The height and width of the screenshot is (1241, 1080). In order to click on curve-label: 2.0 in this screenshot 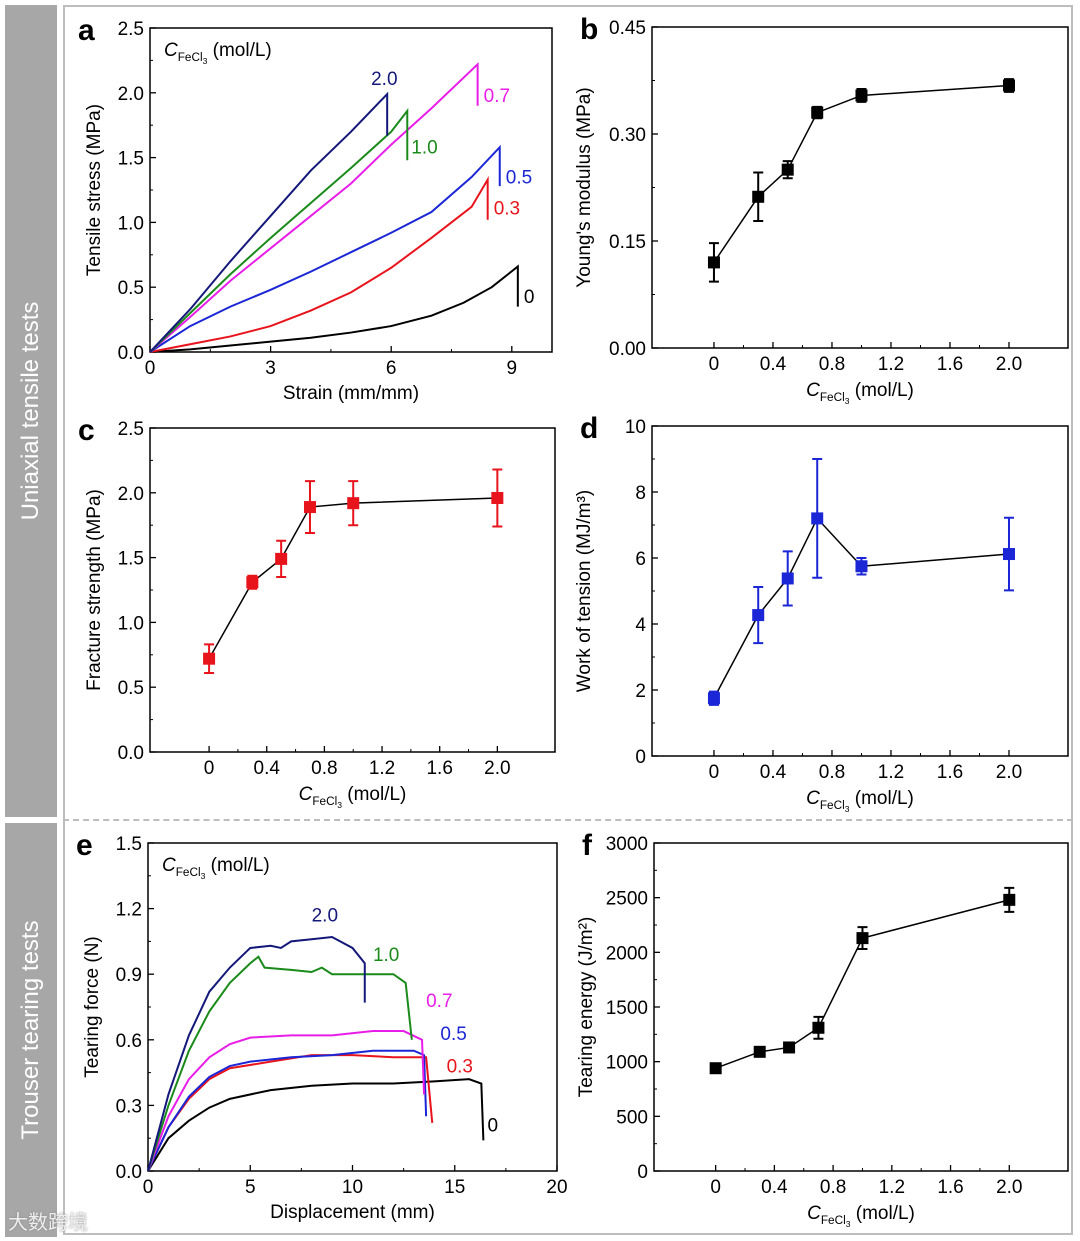, I will do `click(384, 79)`.